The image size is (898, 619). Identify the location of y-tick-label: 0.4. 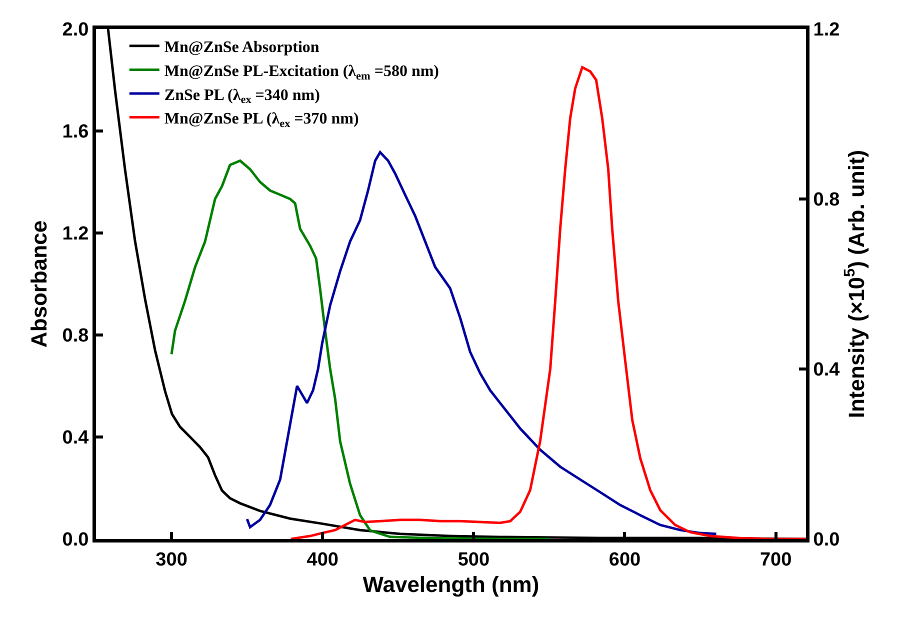
(76, 438).